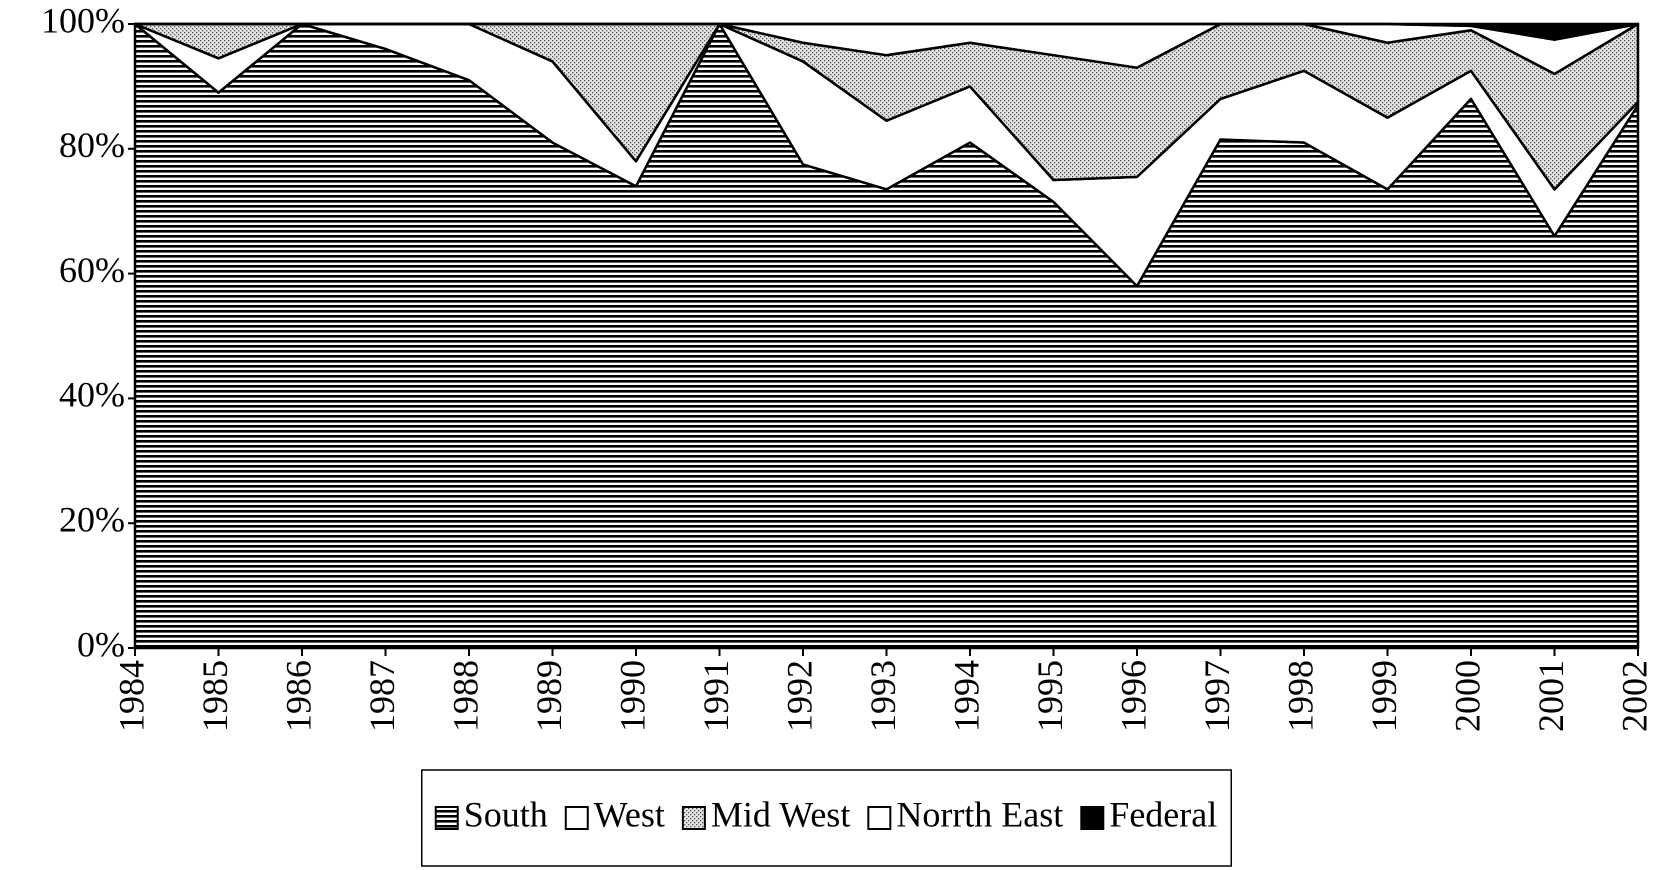  What do you see at coordinates (1163, 814) in the screenshot?
I see `legend-label: Federal` at bounding box center [1163, 814].